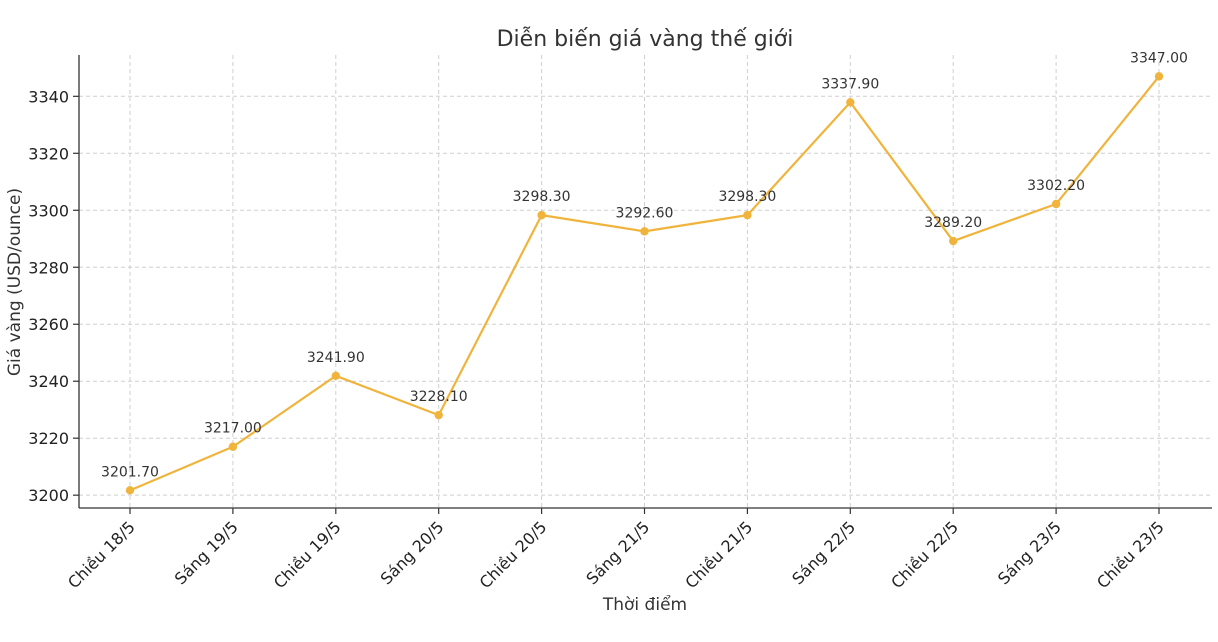 This screenshot has width=1218, height=642. Describe the element at coordinates (718, 554) in the screenshot. I see `x-tick-label: Chiều 21/5` at that location.